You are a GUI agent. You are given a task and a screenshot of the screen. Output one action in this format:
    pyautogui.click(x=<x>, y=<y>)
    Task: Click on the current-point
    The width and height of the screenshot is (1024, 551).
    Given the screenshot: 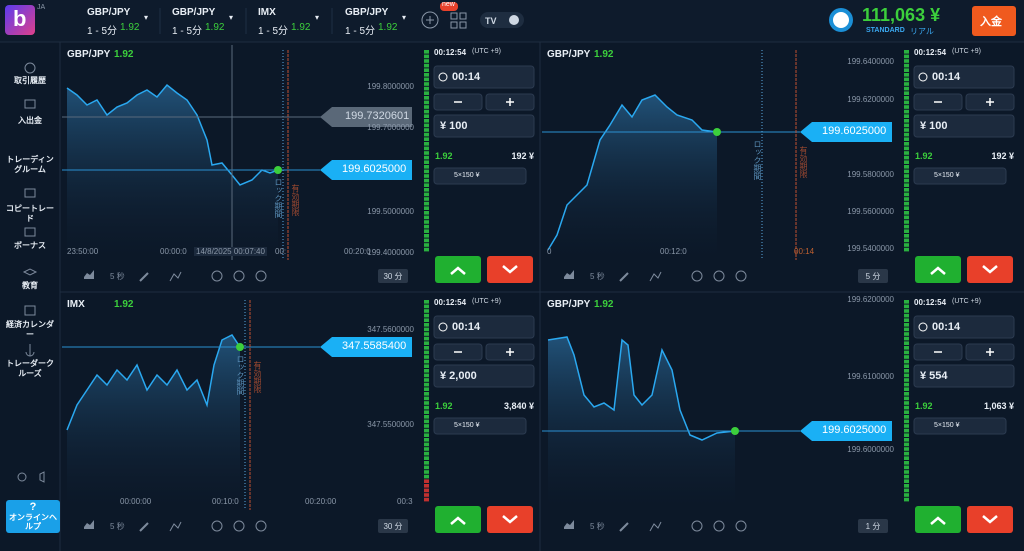 What is the action you would take?
    pyautogui.click(x=735, y=431)
    